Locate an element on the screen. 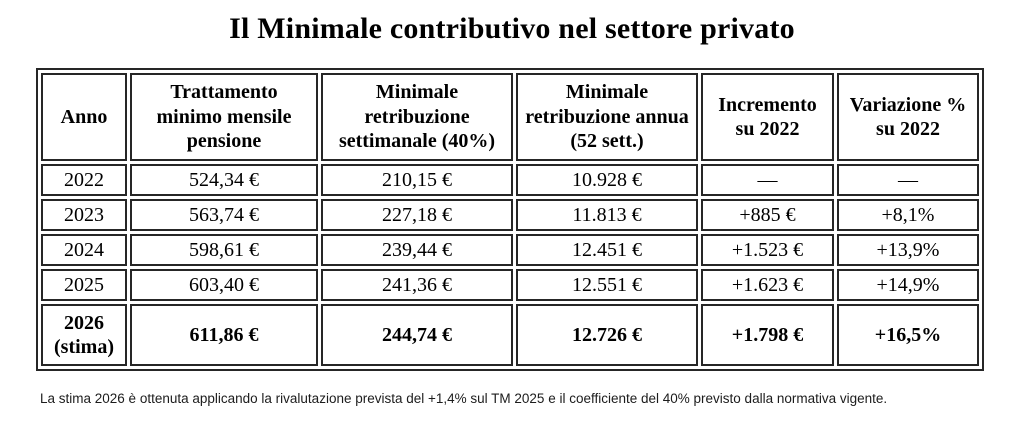 The image size is (1024, 439). cell-pensione: 598,61 € is located at coordinates (224, 250).